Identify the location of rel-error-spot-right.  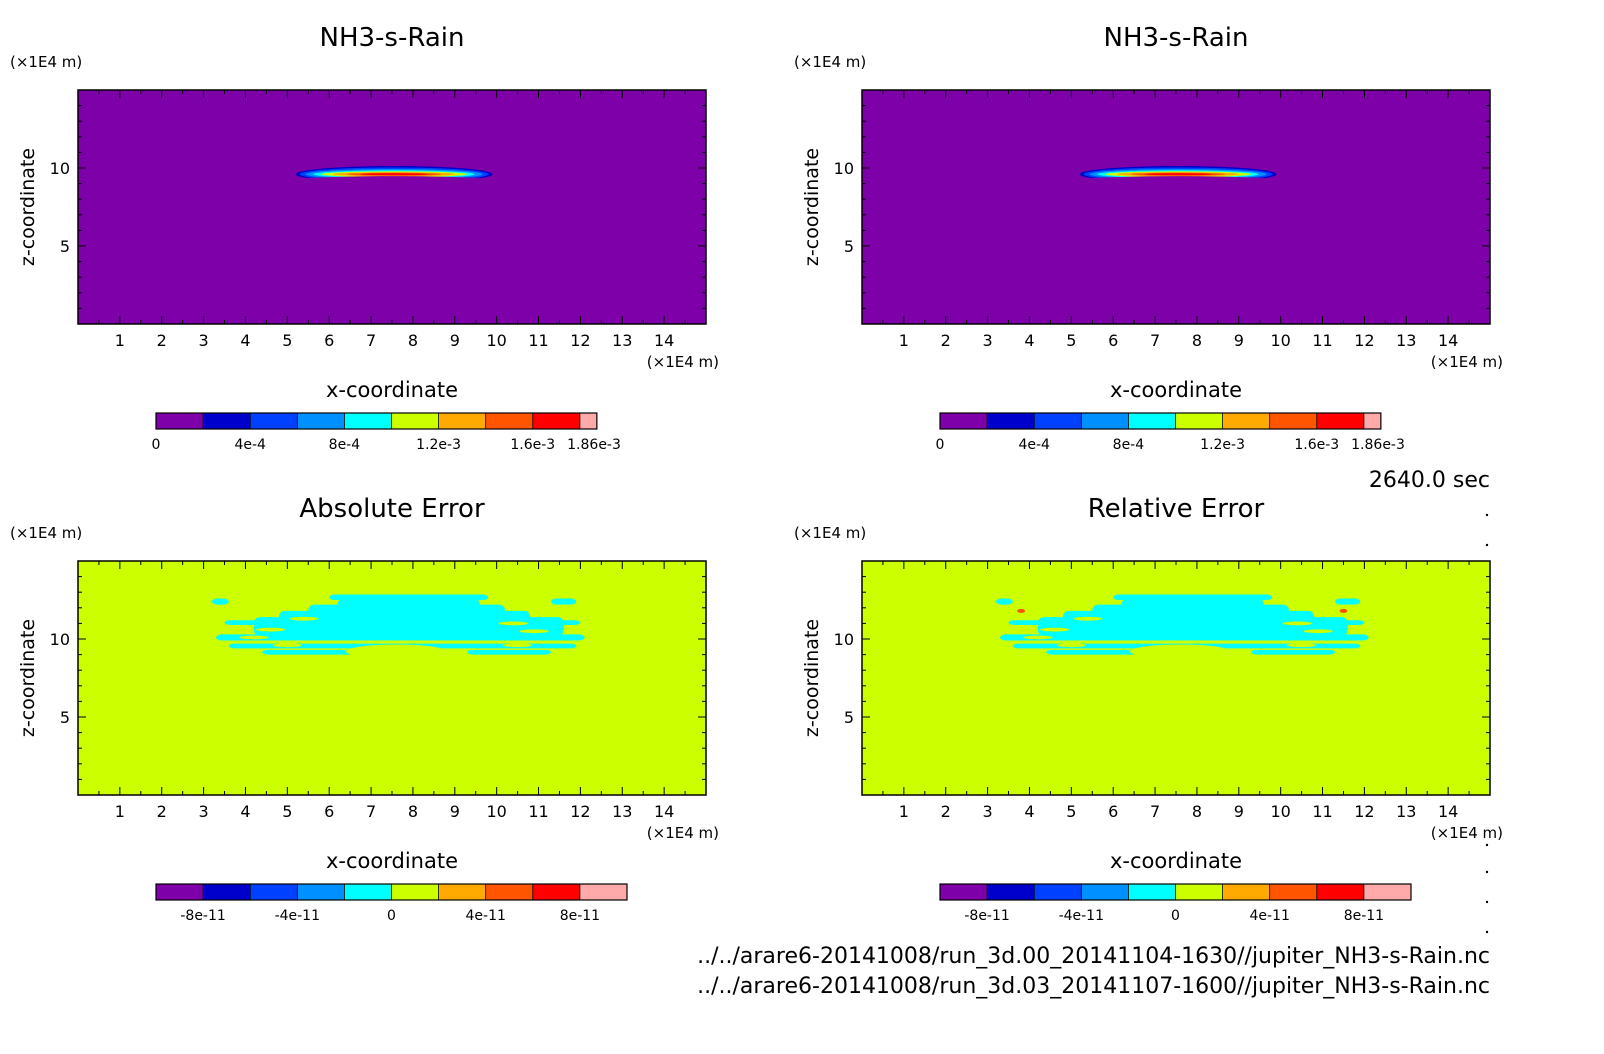
(1343, 610).